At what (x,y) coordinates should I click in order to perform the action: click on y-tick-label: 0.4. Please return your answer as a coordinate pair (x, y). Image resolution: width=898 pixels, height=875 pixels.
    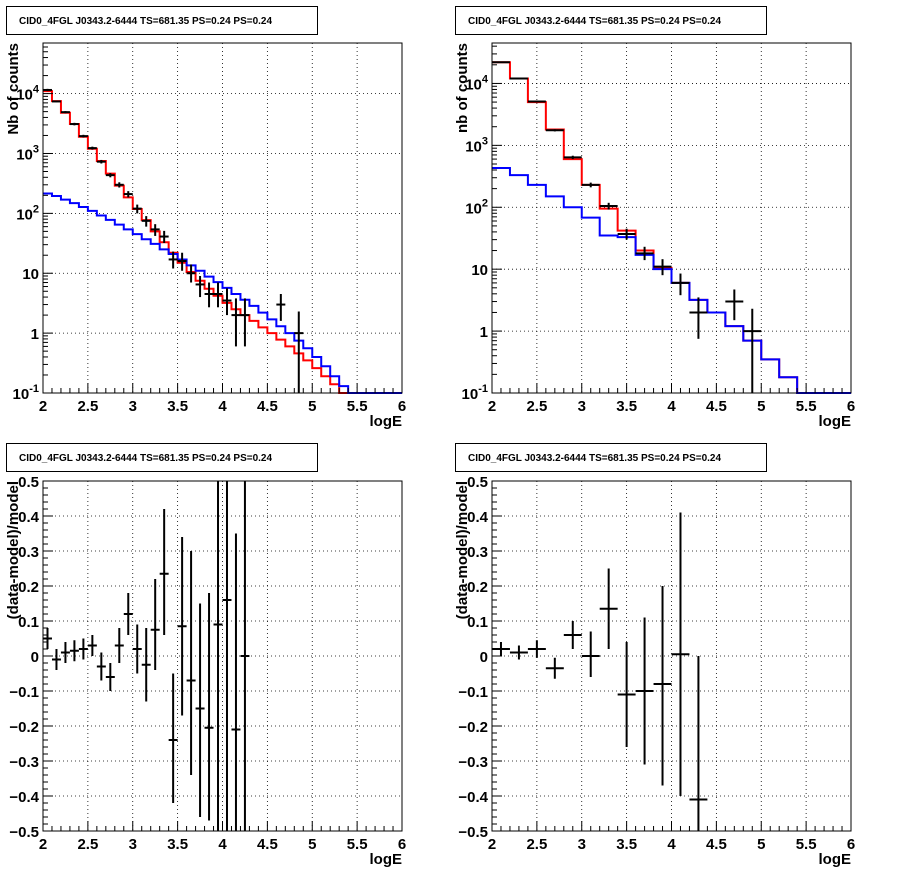
    Looking at the image, I should click on (478, 517).